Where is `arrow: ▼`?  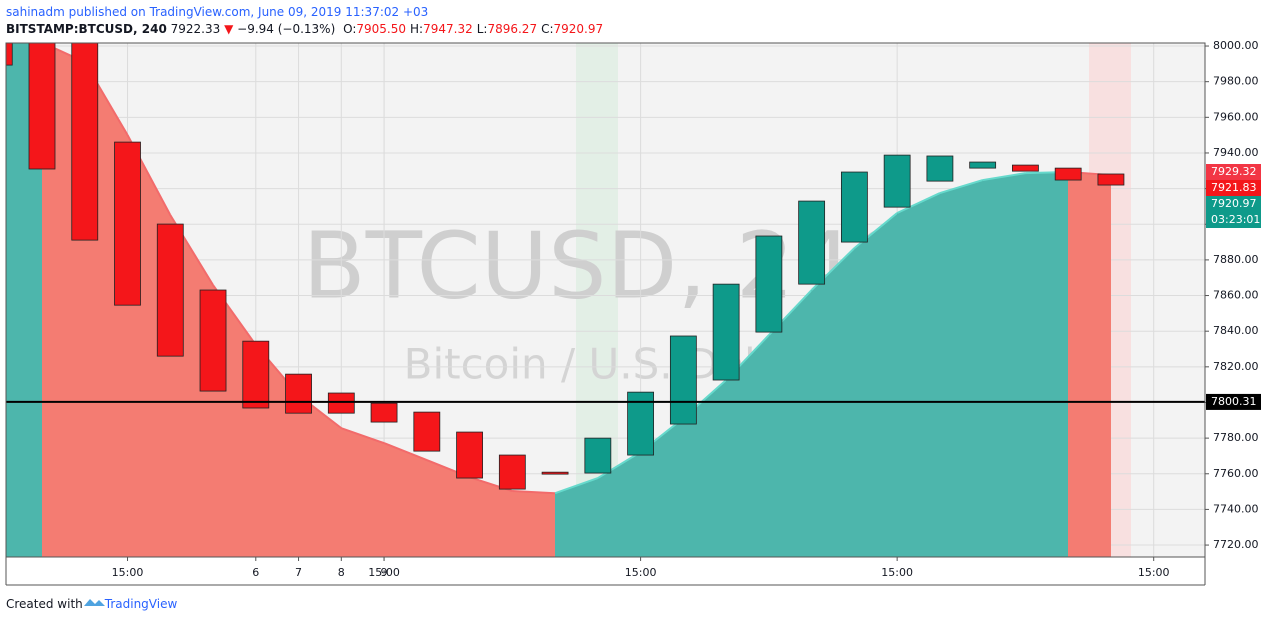
arrow: ▼ is located at coordinates (229, 29).